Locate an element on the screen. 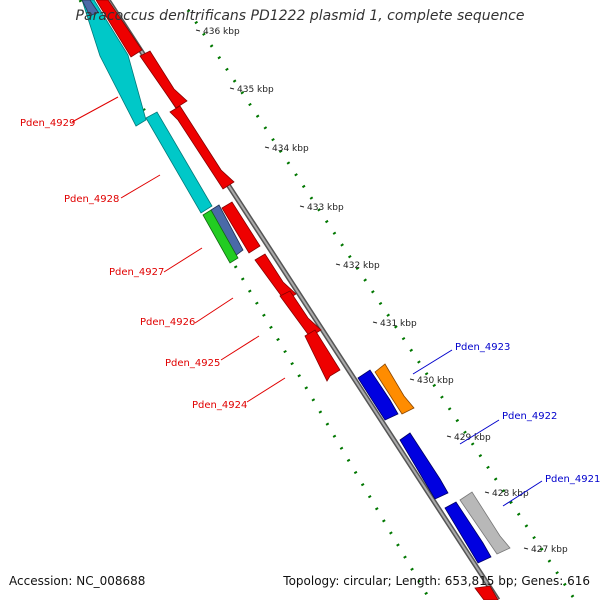  kbp-label: 432 kbp is located at coordinates (361, 266).